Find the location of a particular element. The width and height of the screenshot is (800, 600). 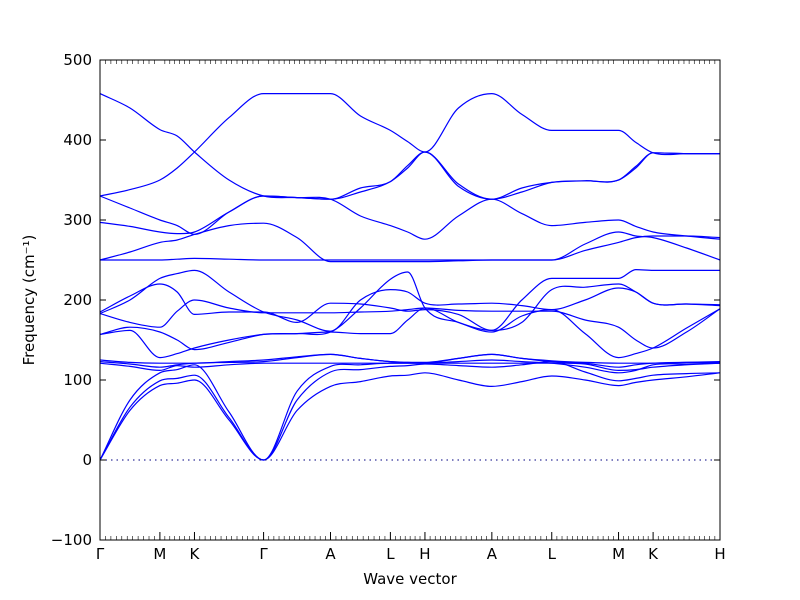

y-tick-label: 0 is located at coordinates (87, 460).